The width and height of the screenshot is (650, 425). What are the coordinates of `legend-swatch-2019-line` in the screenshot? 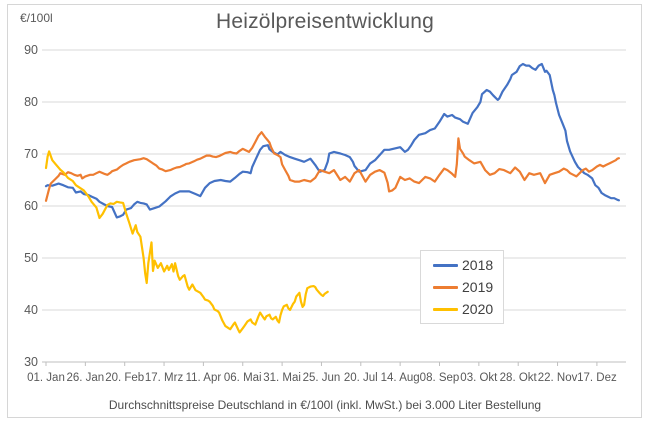 It's located at (445, 287).